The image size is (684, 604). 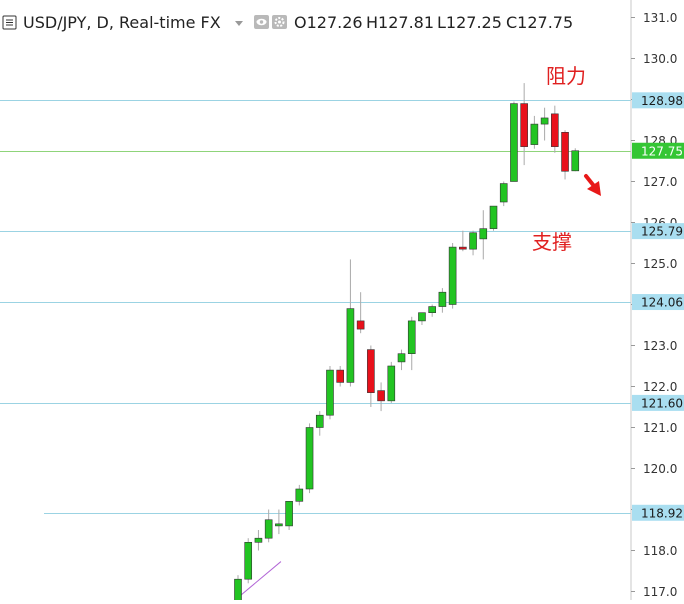 What do you see at coordinates (279, 22) in the screenshot?
I see `gear-icon` at bounding box center [279, 22].